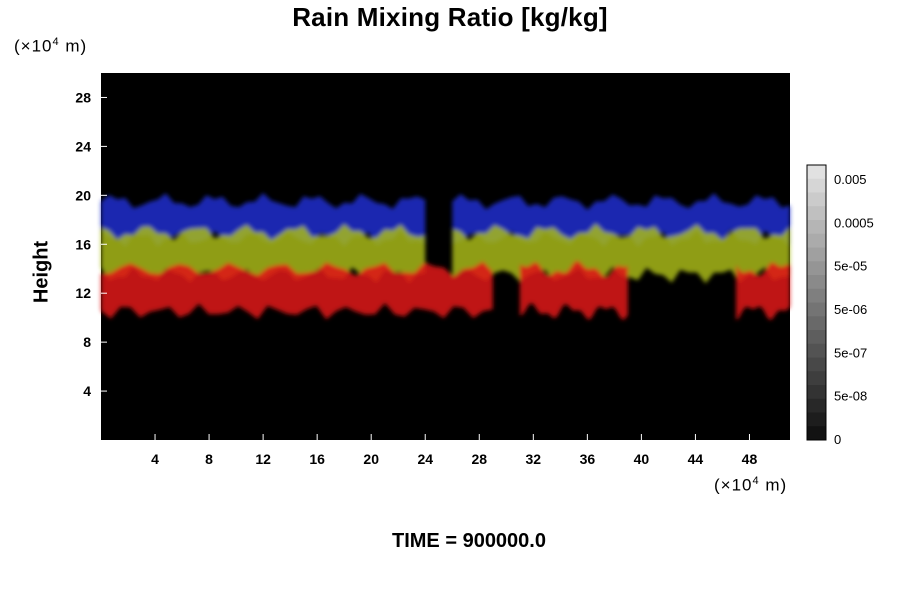 This screenshot has width=900, height=600. I want to click on y-tick-label: 20, so click(83, 195).